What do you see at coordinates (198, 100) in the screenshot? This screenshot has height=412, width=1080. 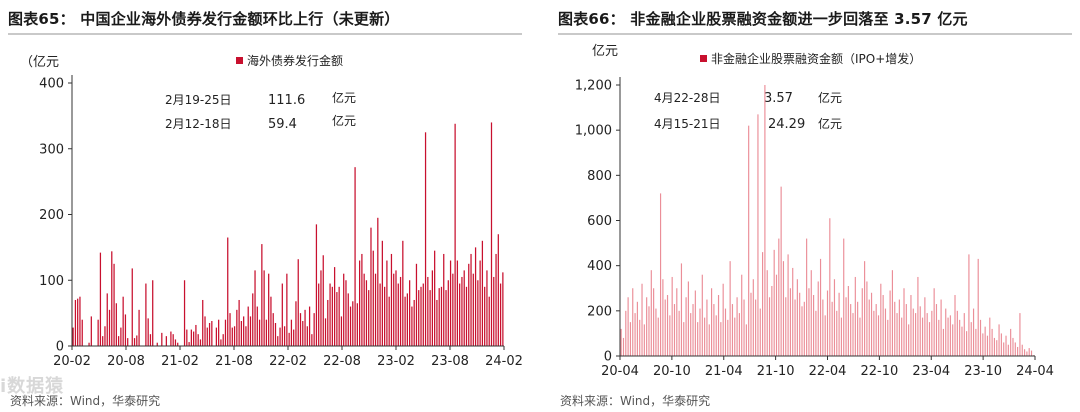 I see `annotation-period: 2月19-25日` at bounding box center [198, 100].